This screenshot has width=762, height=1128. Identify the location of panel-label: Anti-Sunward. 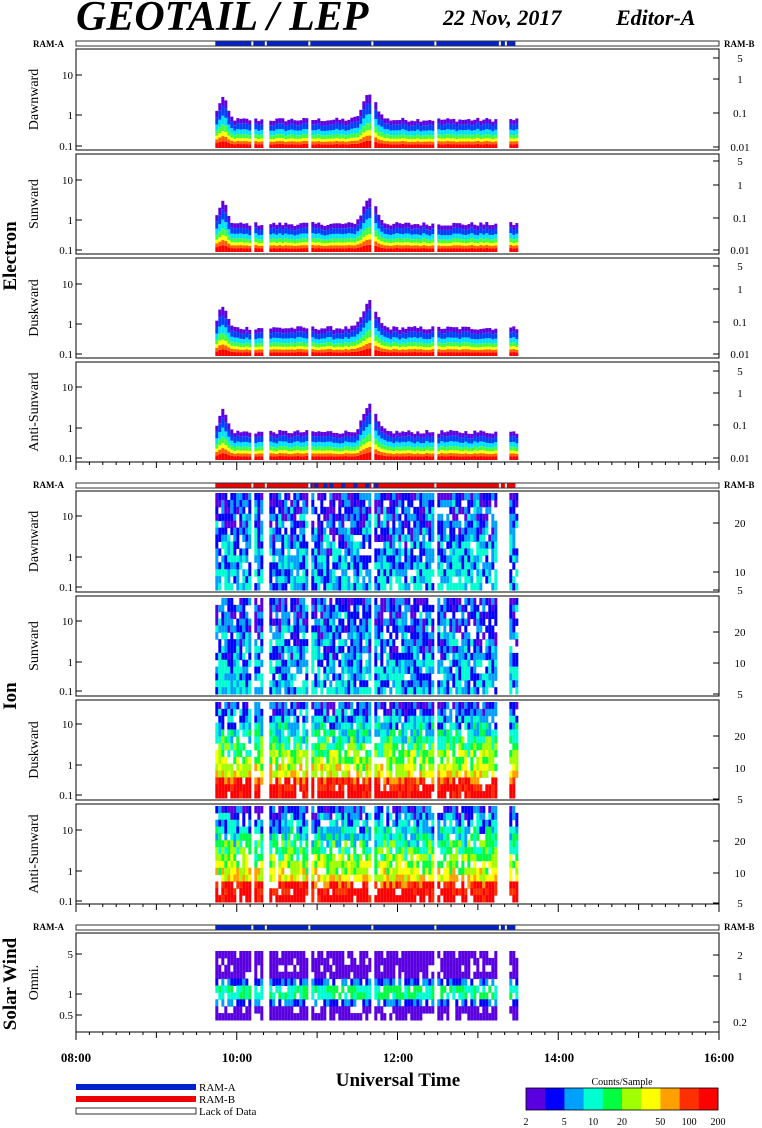
(34, 411).